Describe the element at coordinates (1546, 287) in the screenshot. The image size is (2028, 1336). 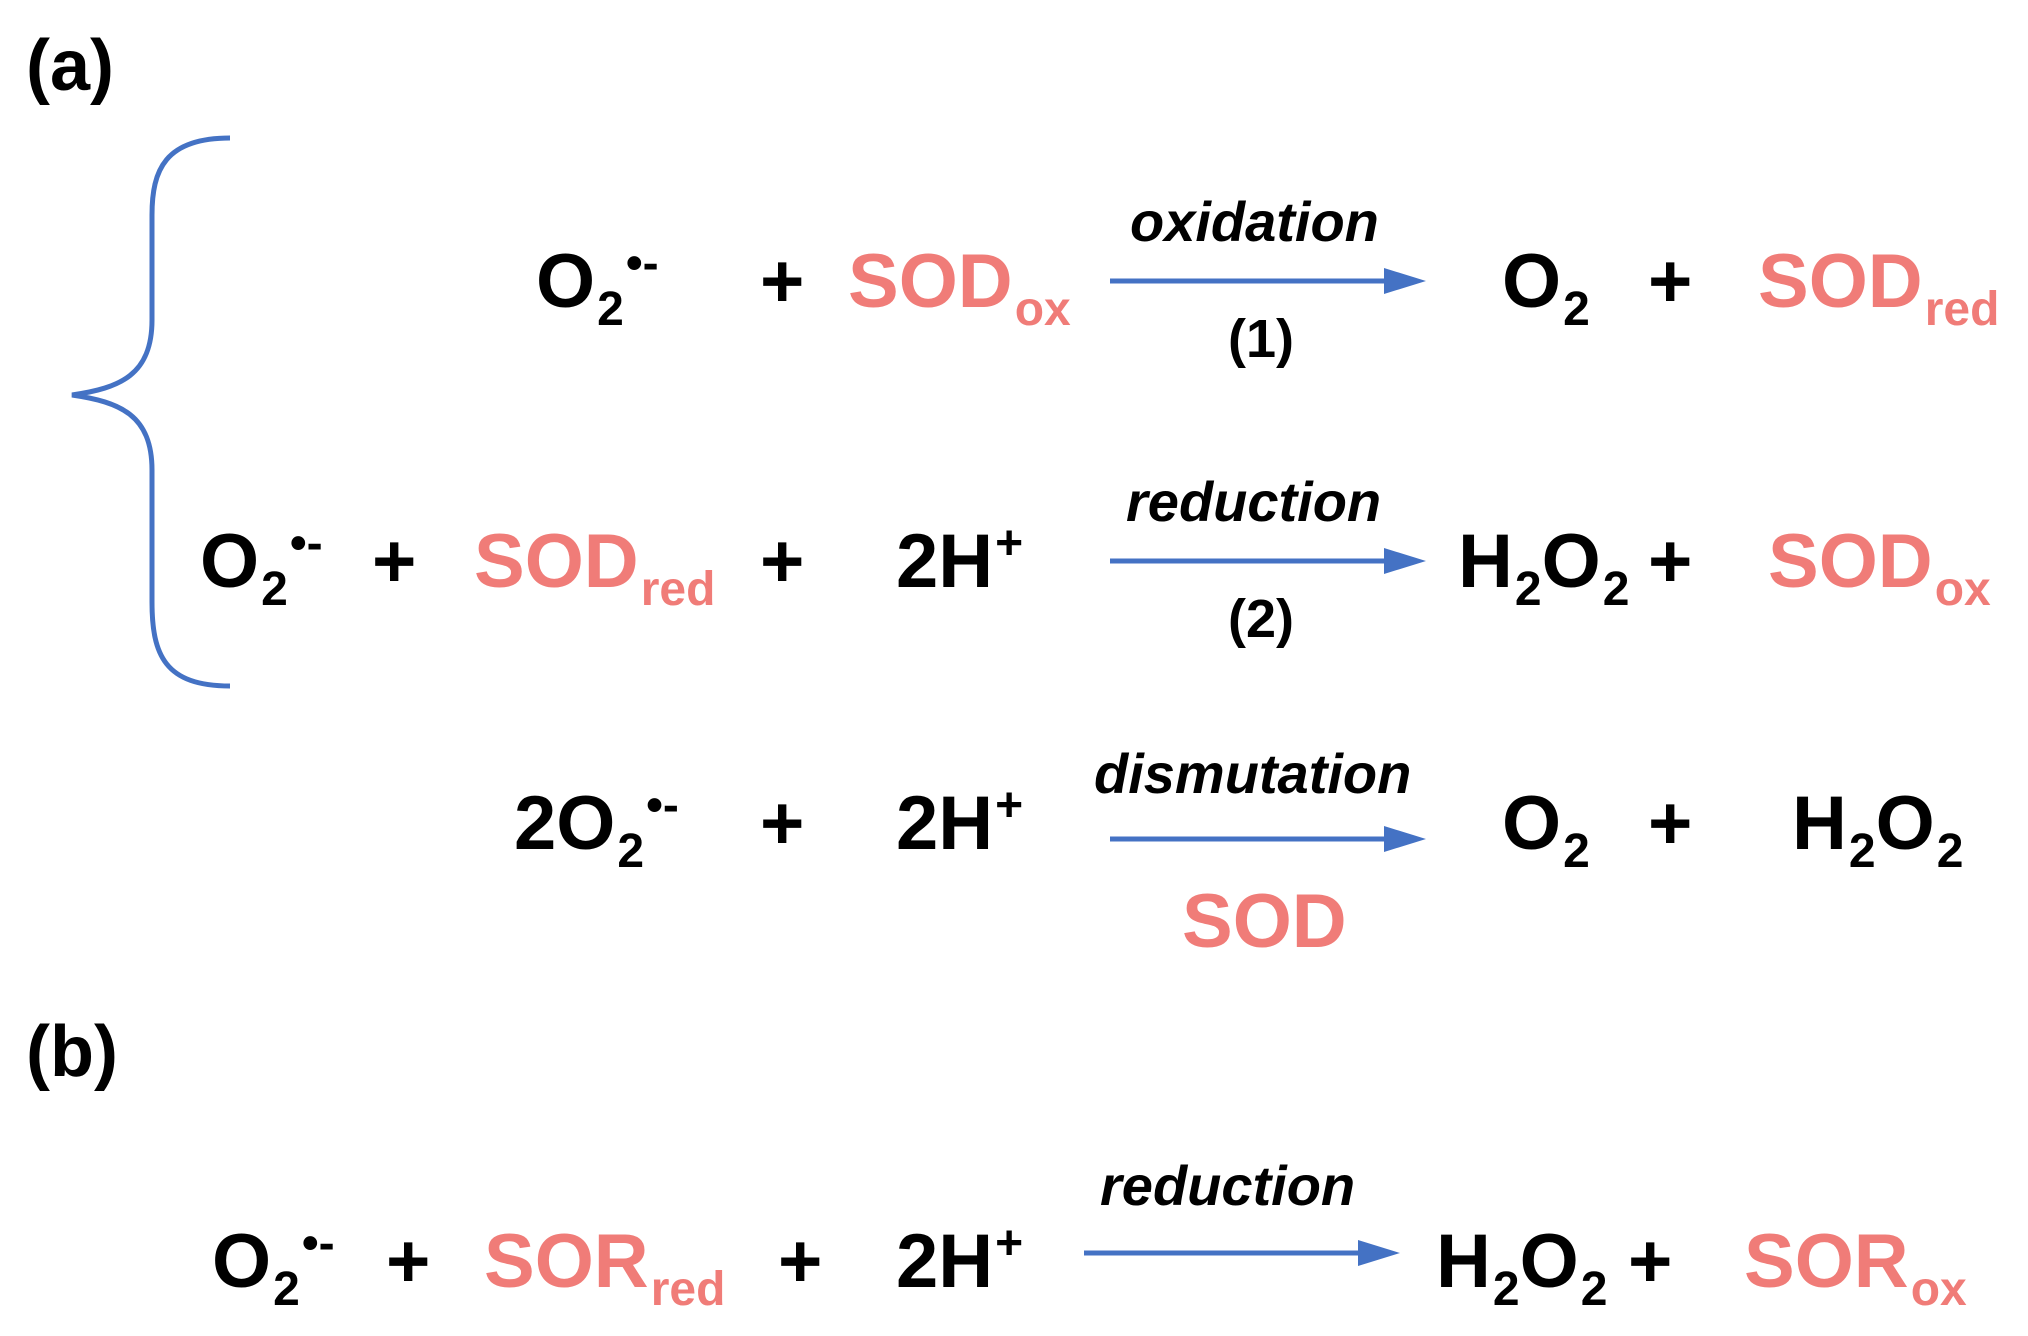
I see `r1-product-1: O2` at that location.